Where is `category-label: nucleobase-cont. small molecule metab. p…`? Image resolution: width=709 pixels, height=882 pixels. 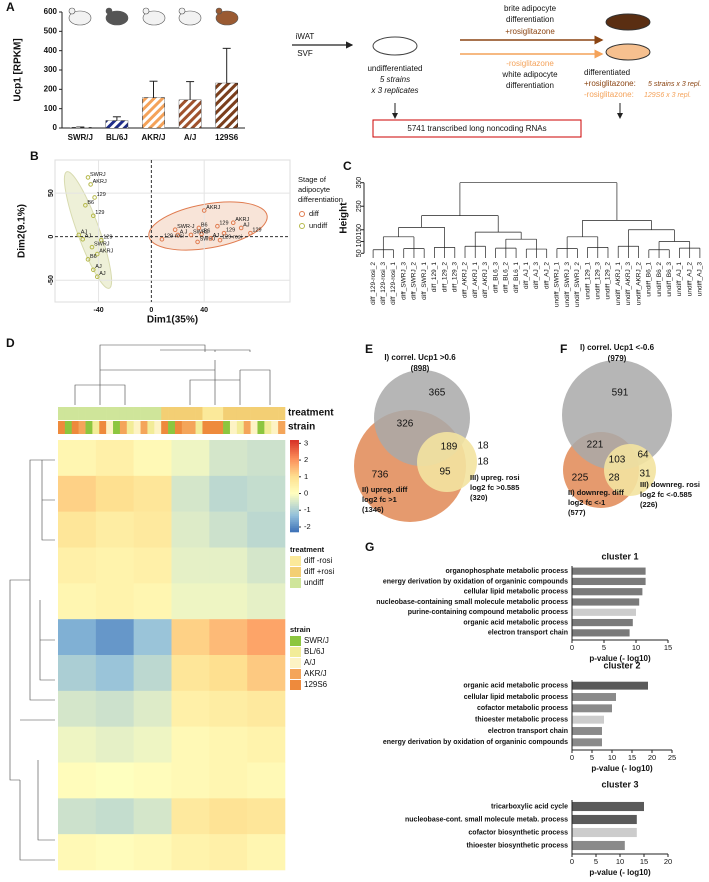 category-label: nucleobase-cont. small molecule metab. p… is located at coordinates (486, 819).